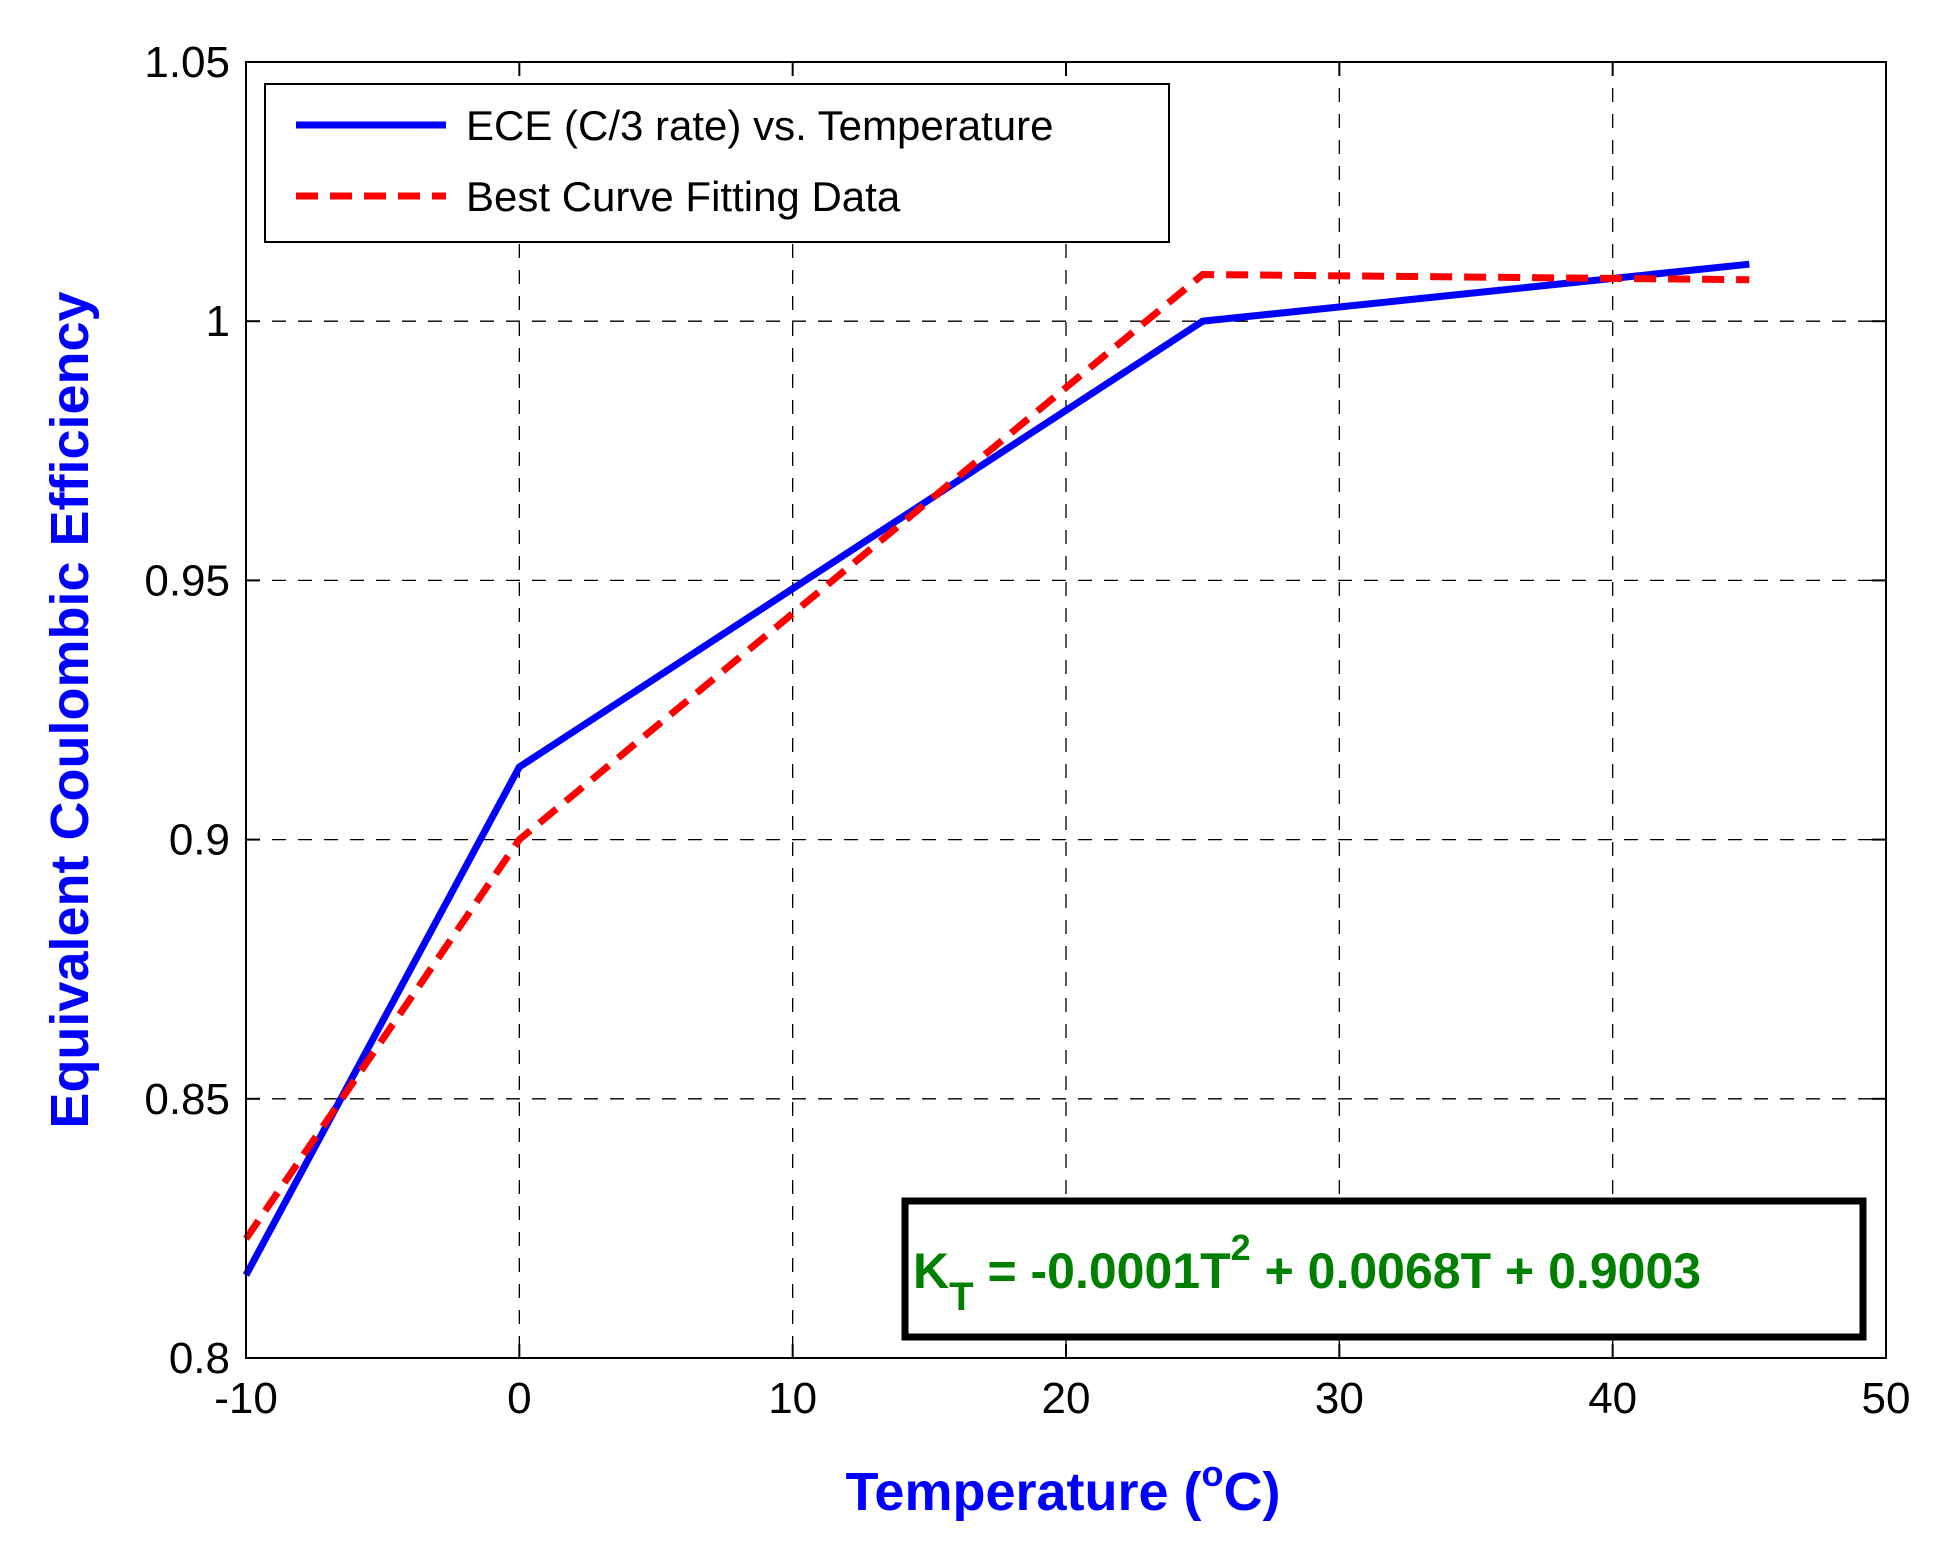  What do you see at coordinates (187, 1099) in the screenshot?
I see `y-tick-label: 0.85` at bounding box center [187, 1099].